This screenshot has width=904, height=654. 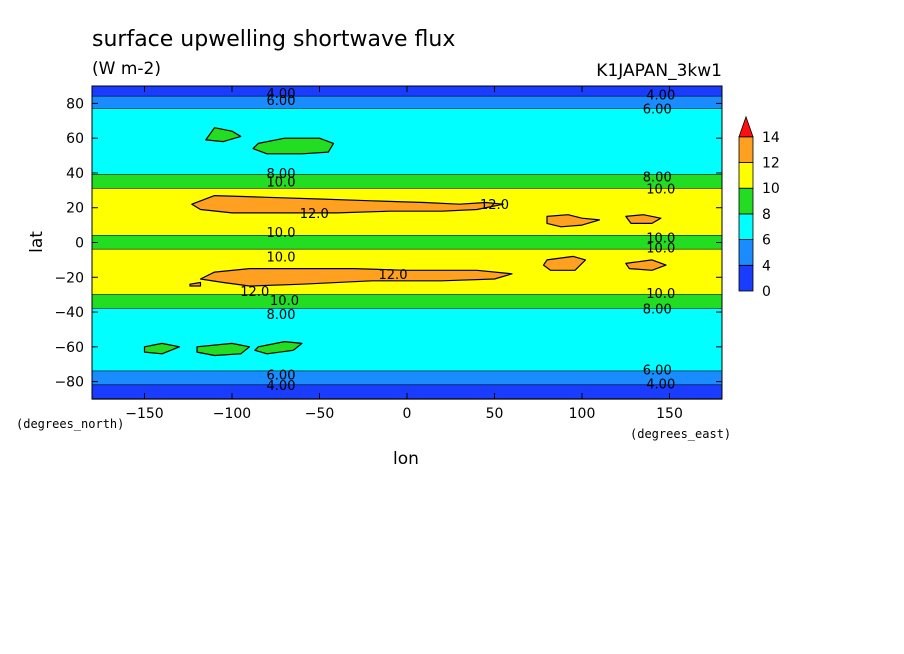 What do you see at coordinates (759, 207) in the screenshot?
I see `colorbar: 0 4 6 8 10 12 14` at bounding box center [759, 207].